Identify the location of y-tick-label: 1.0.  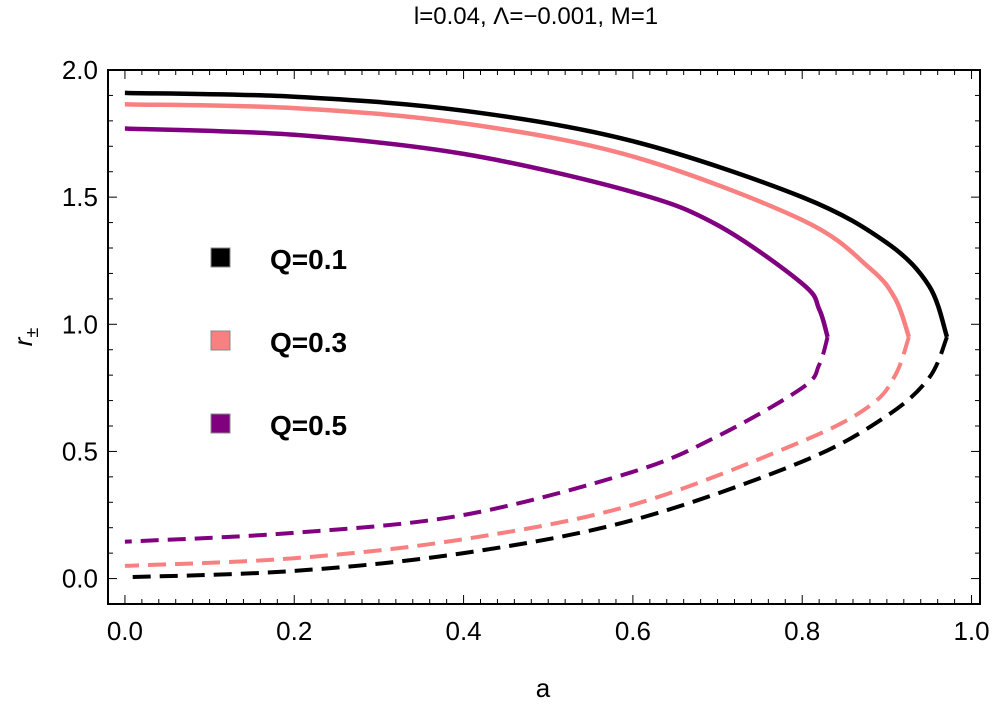
(80, 324).